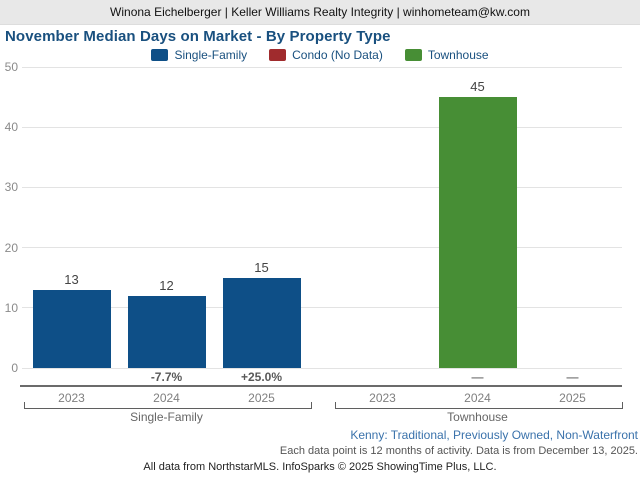  Describe the element at coordinates (458, 55) in the screenshot. I see `legend-item-label: Townhouse` at that location.